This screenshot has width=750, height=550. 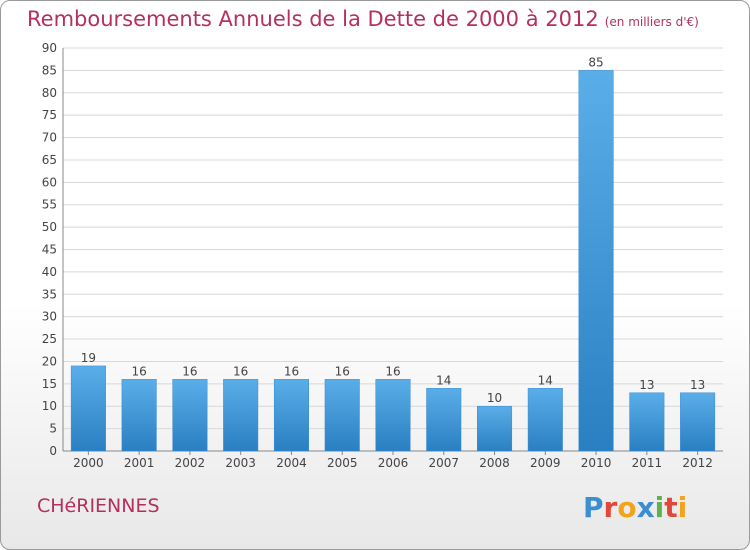 I want to click on bar-value-label: 85, so click(x=595, y=62).